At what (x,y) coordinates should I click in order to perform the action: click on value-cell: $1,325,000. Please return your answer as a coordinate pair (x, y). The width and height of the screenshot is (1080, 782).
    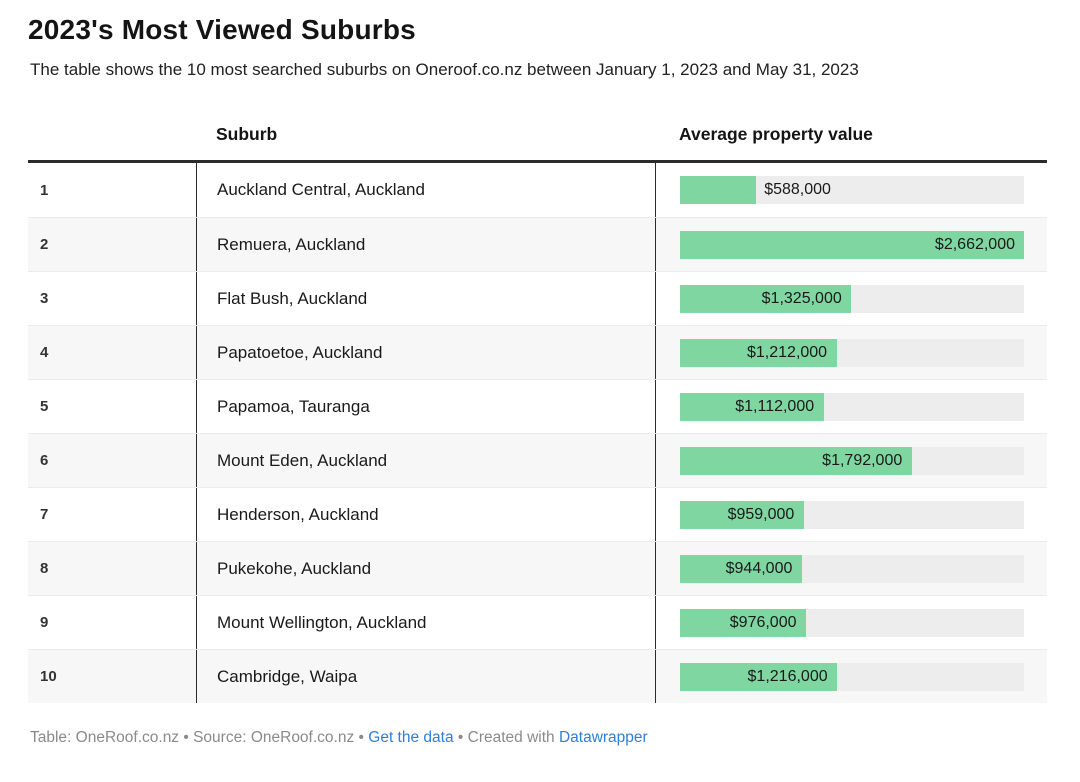
    Looking at the image, I should click on (851, 298).